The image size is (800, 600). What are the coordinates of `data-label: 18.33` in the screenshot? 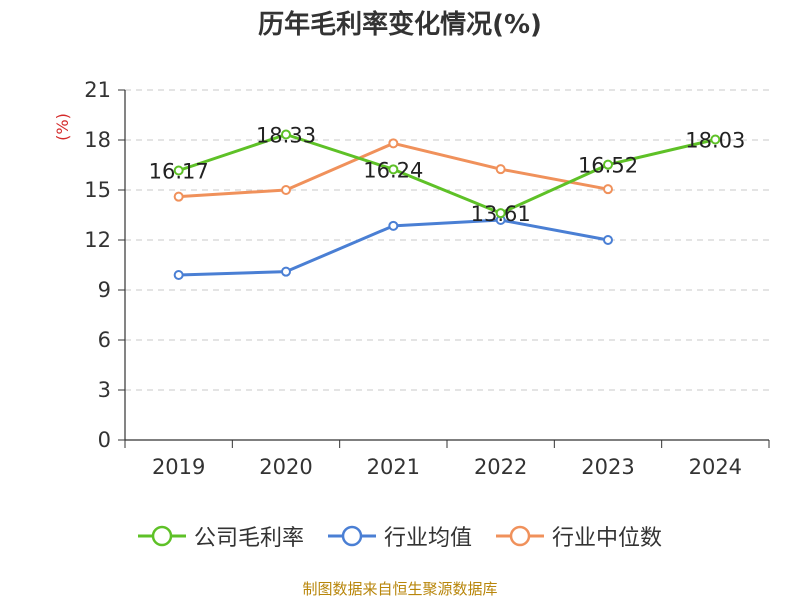 It's located at (286, 136).